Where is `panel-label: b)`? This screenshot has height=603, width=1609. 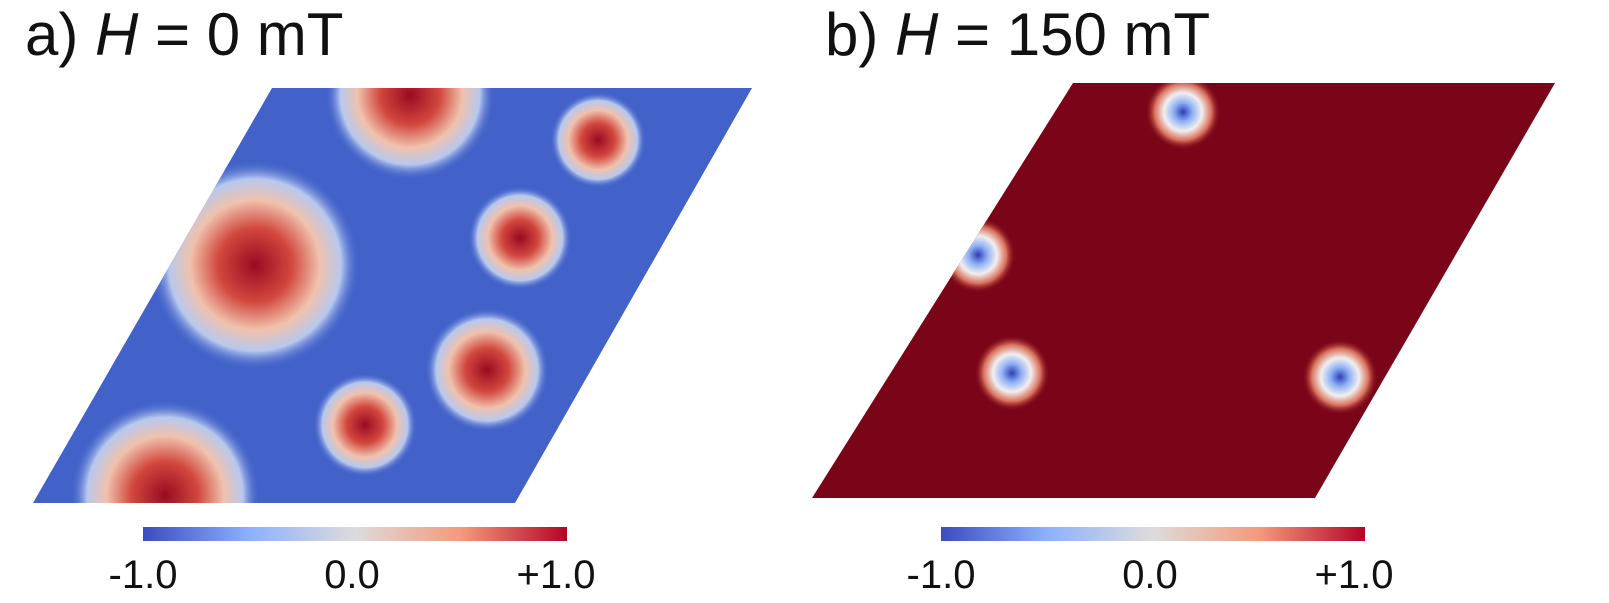
panel-label: b) is located at coordinates (851, 34).